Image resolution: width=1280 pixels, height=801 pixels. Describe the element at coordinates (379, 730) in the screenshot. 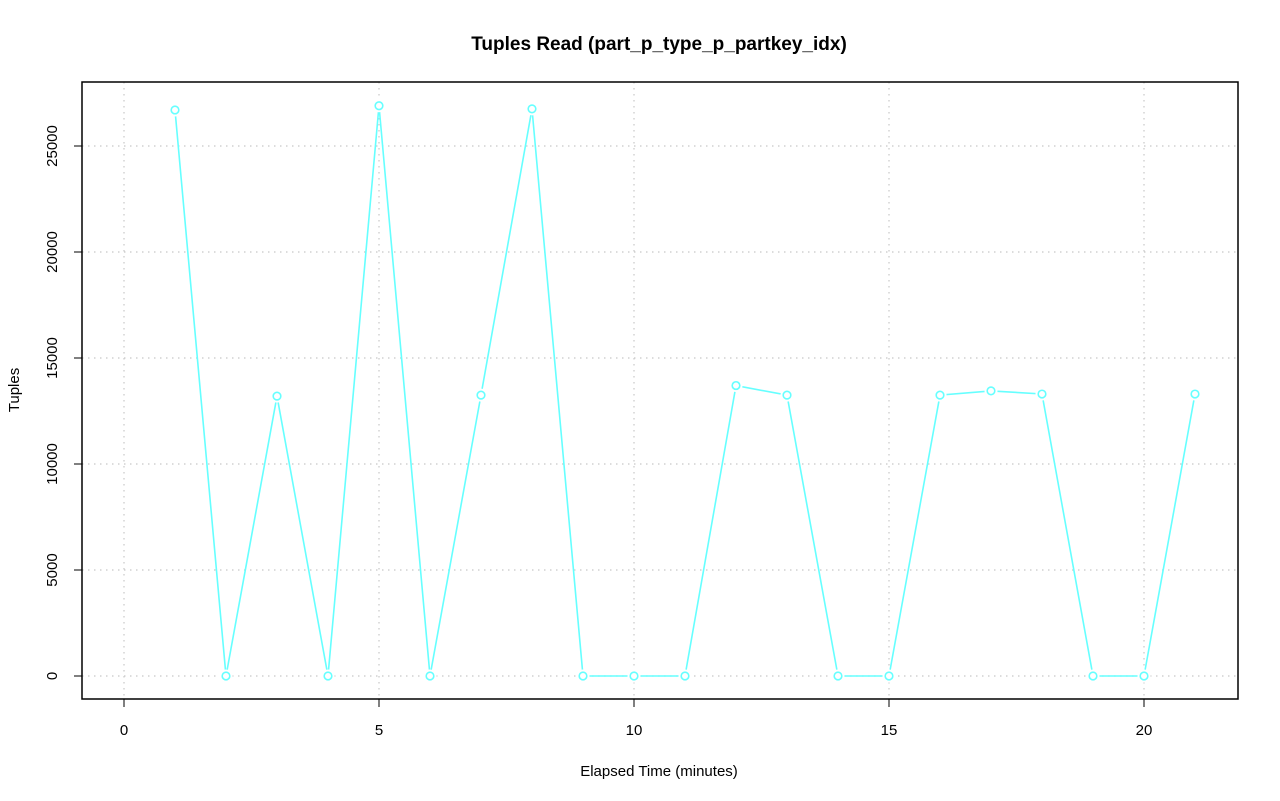

I see `x-tick-label: 5` at that location.